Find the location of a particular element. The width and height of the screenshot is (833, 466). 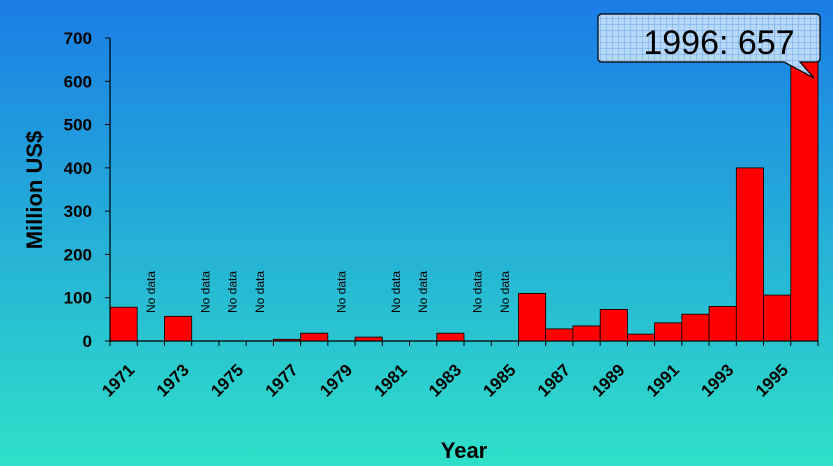

bar-1986 is located at coordinates (532, 317).